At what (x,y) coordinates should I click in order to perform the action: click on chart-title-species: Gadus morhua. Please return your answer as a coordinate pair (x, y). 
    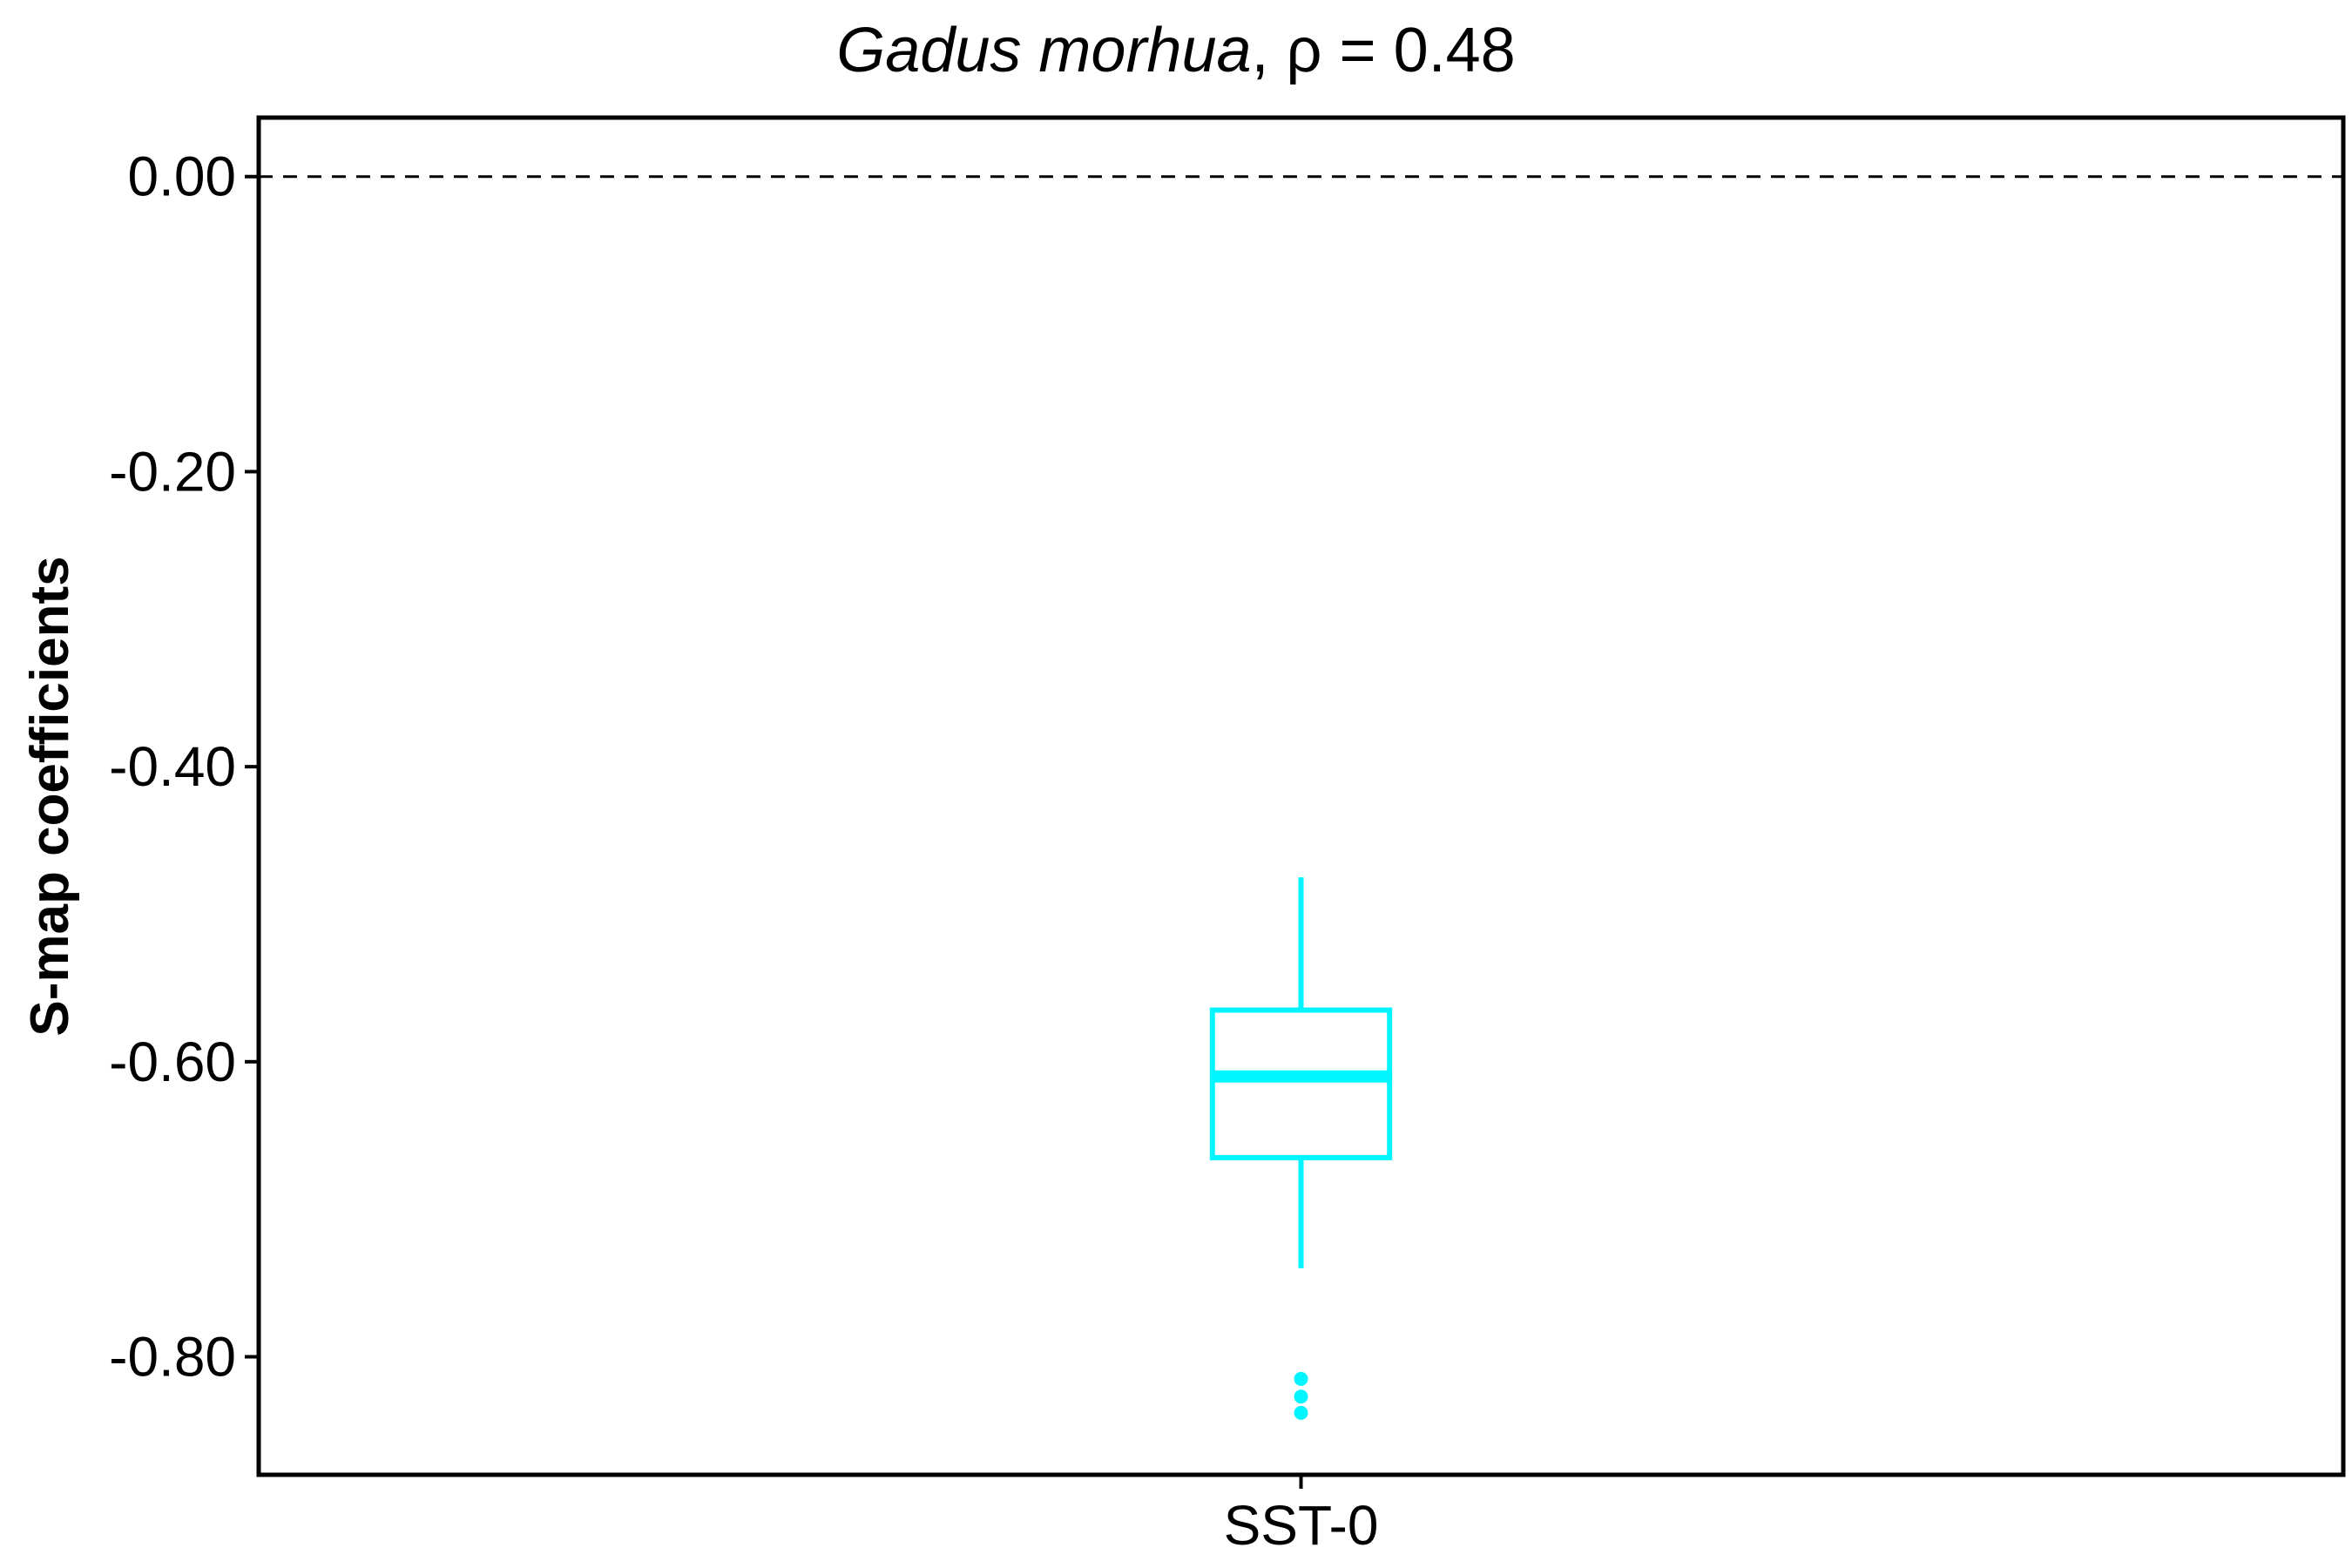
    Looking at the image, I should click on (1044, 50).